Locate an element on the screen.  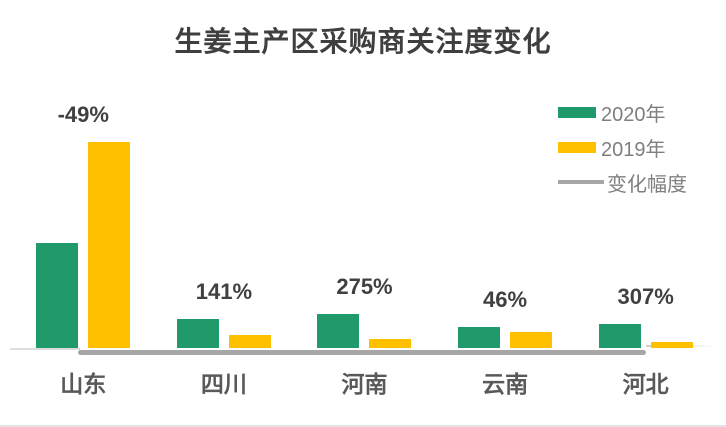
change-percent-label: 275% is located at coordinates (364, 286).